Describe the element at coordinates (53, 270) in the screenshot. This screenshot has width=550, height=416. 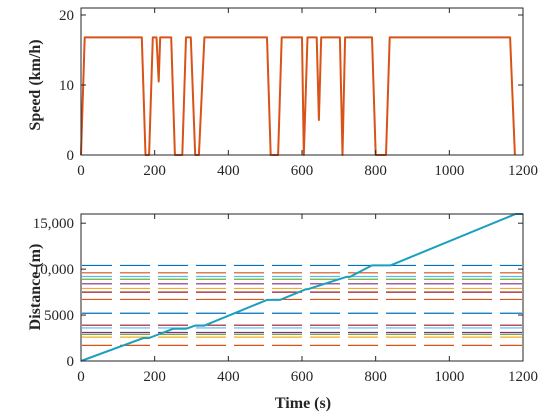
I see `y-tick-label: 10,000` at that location.